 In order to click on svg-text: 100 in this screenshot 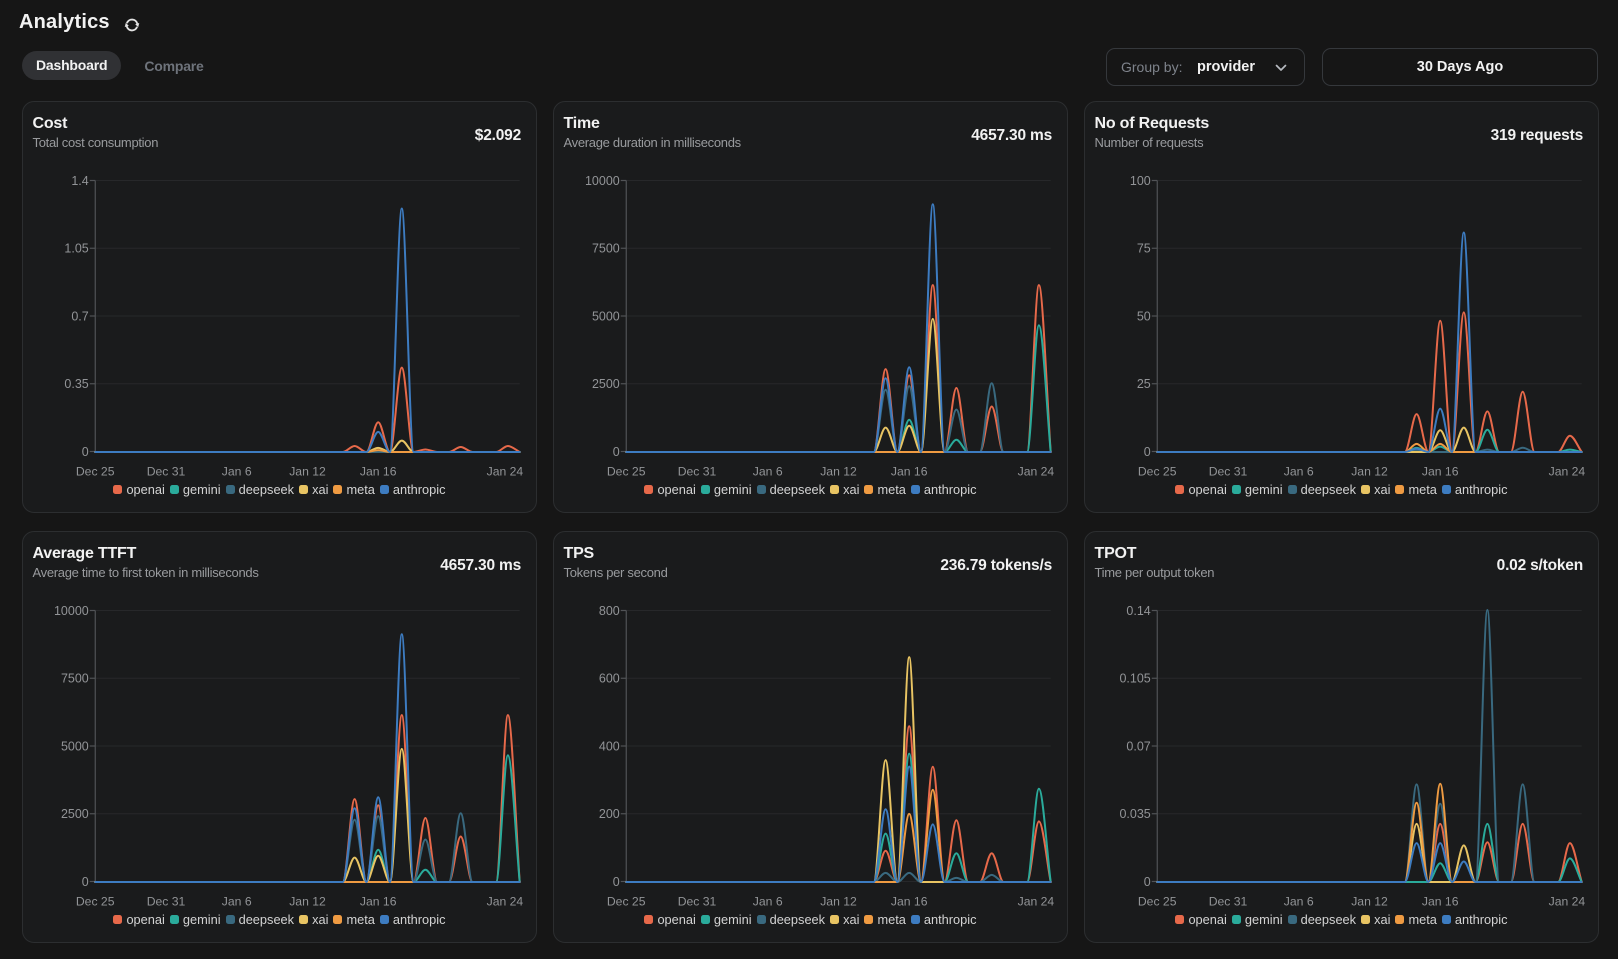, I will do `click(1140, 181)`.